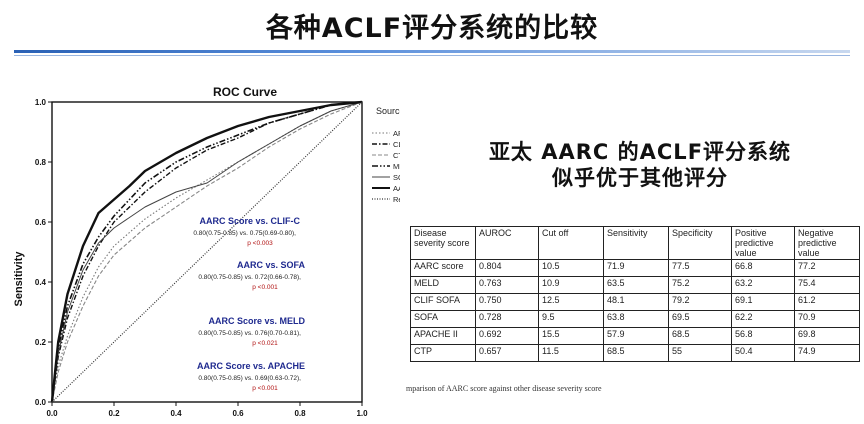 This screenshot has width=864, height=424. I want to click on table-cell: 48.1, so click(636, 302).